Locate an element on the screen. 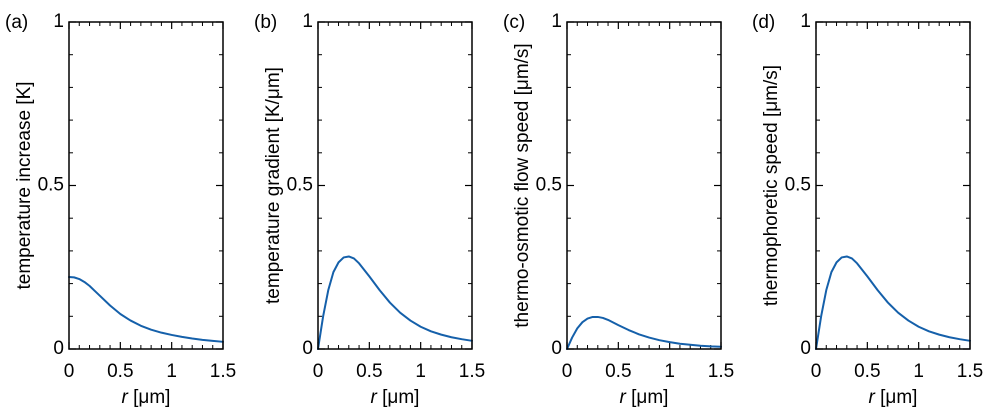 The image size is (996, 418). panel-label: (b) is located at coordinates (265, 22).